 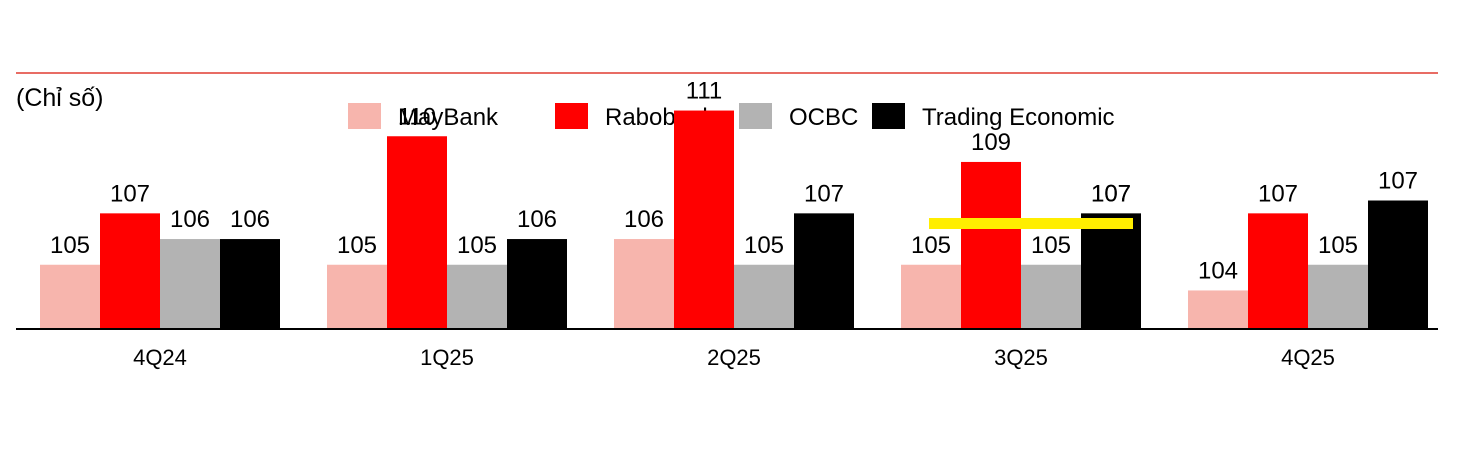 What do you see at coordinates (1278, 193) in the screenshot?
I see `data-label-rabobank-4q25: 107` at bounding box center [1278, 193].